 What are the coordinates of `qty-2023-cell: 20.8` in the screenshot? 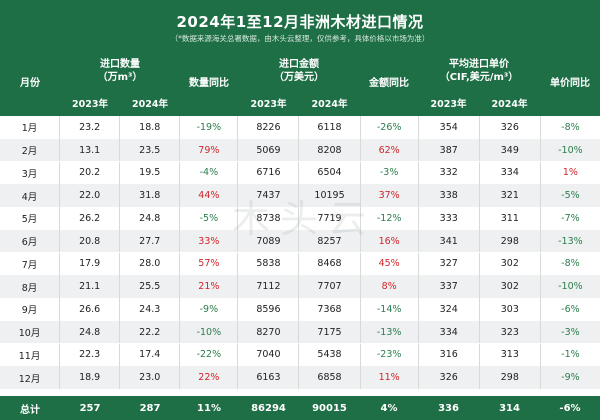 It's located at (90, 241).